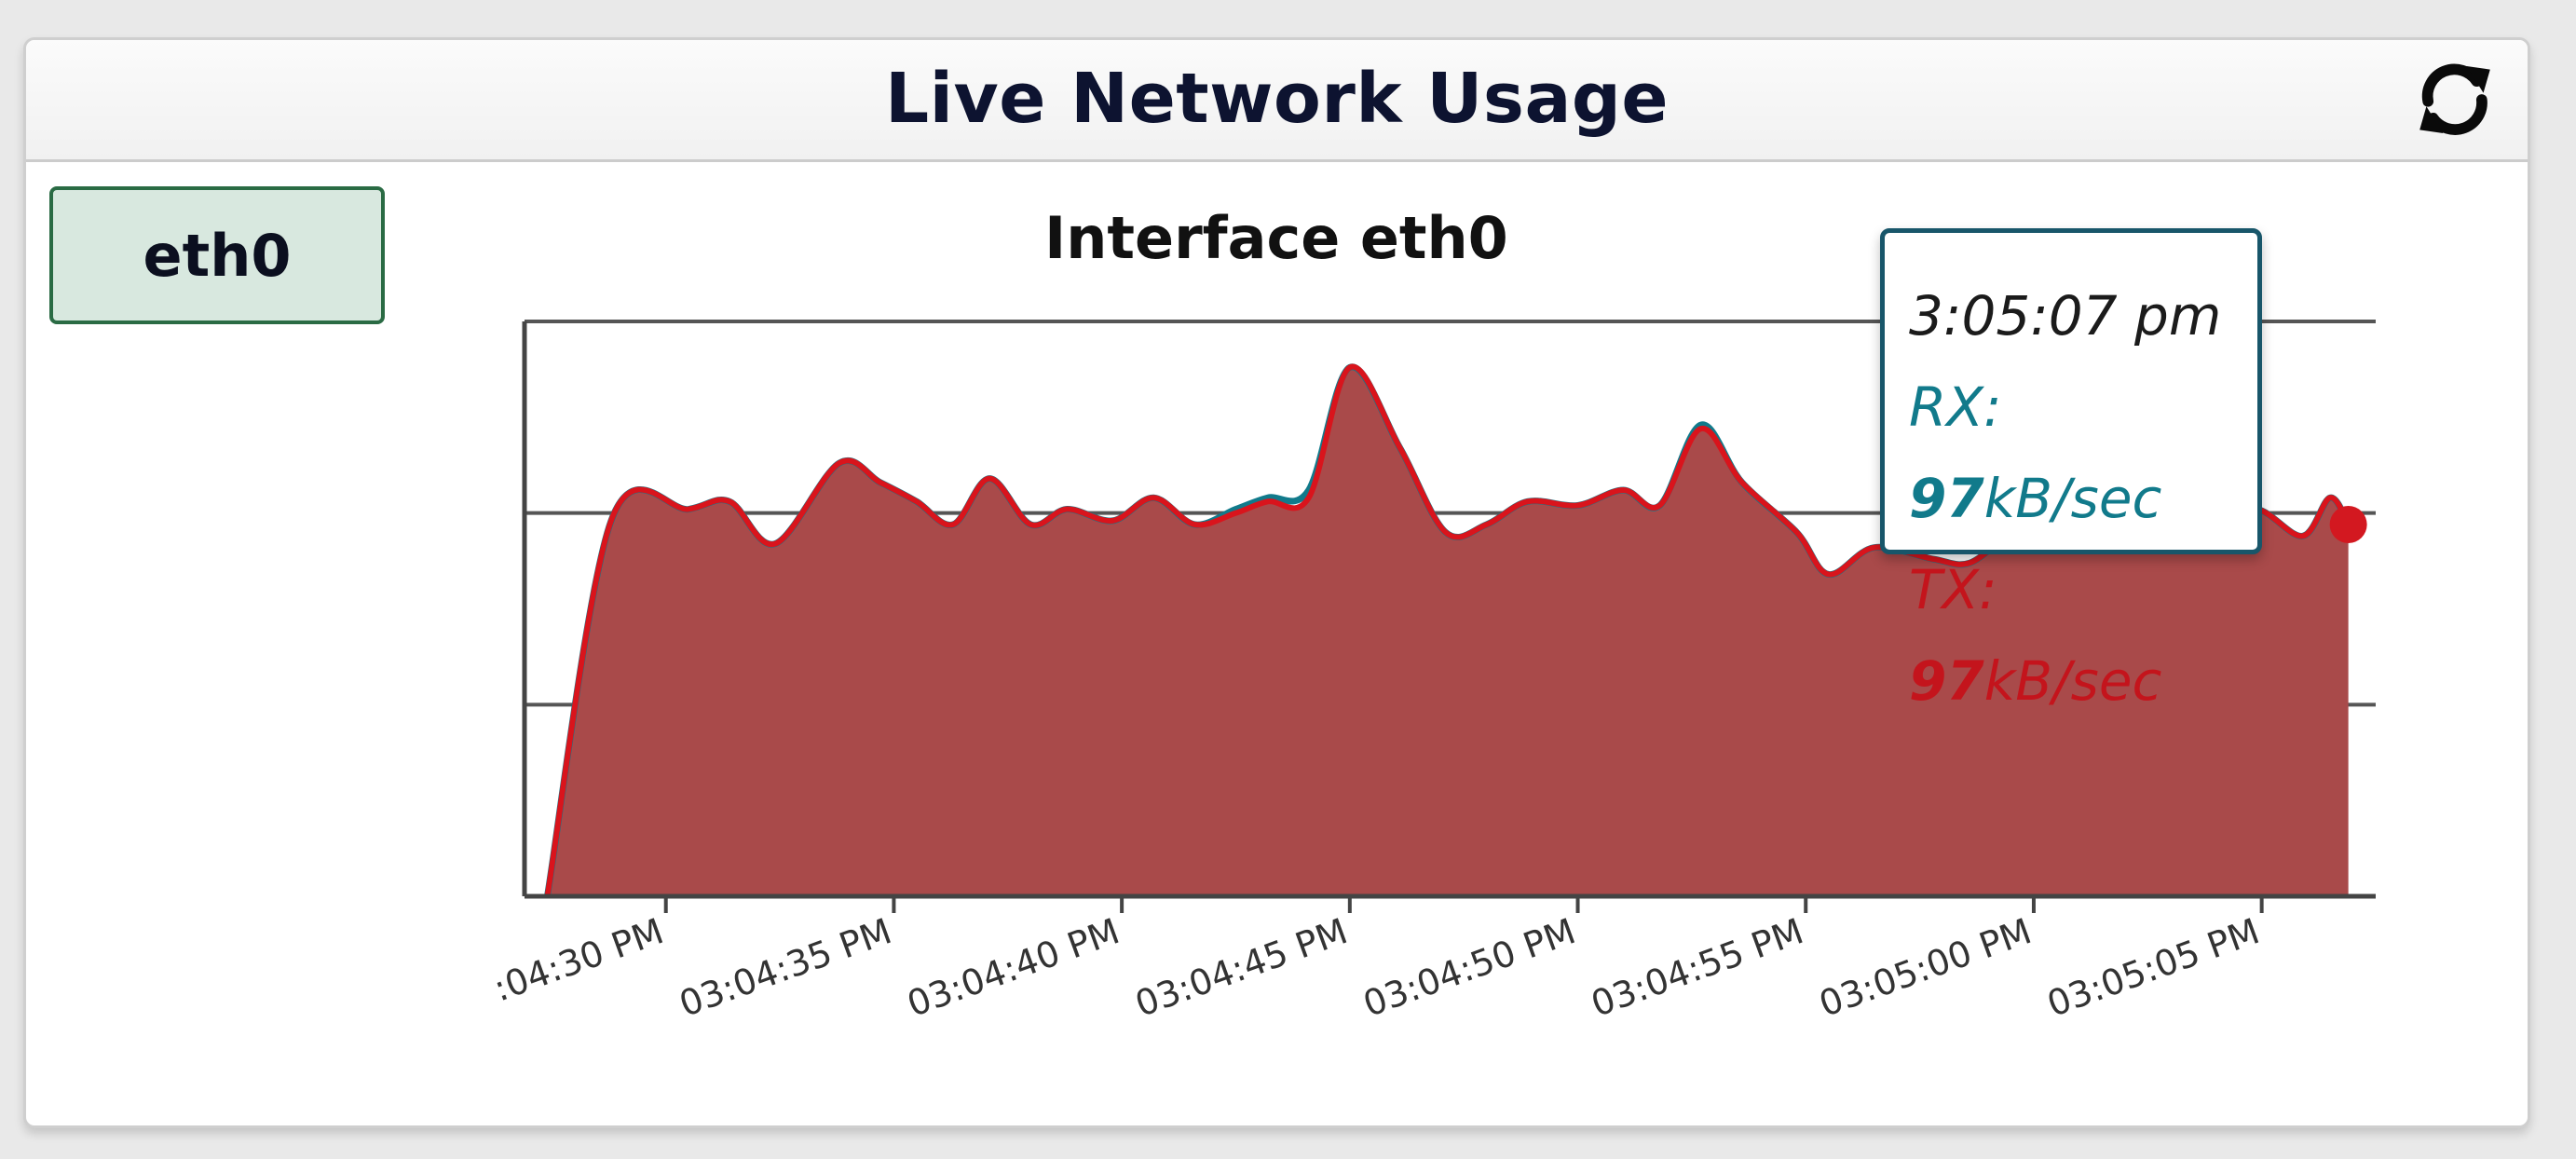 This screenshot has width=2576, height=1159. I want to click on chart-tooltip: 3:05:07 pm RX: 97kB/sec TX: 97kB/sec, so click(2071, 470).